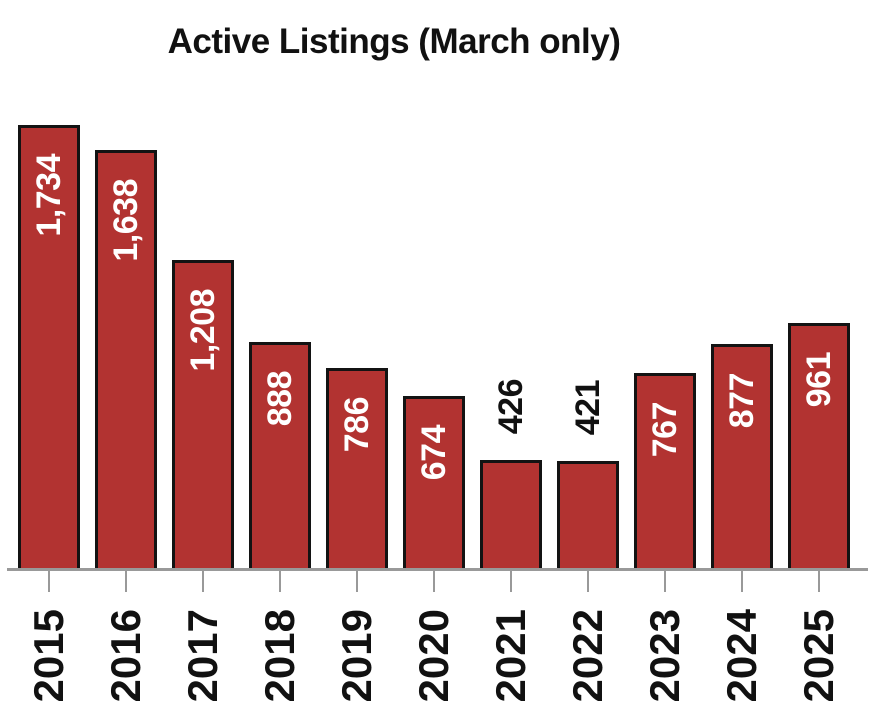 The width and height of the screenshot is (880, 720). Describe the element at coordinates (510, 656) in the screenshot. I see `x-axis-label-2021: 2021` at that location.